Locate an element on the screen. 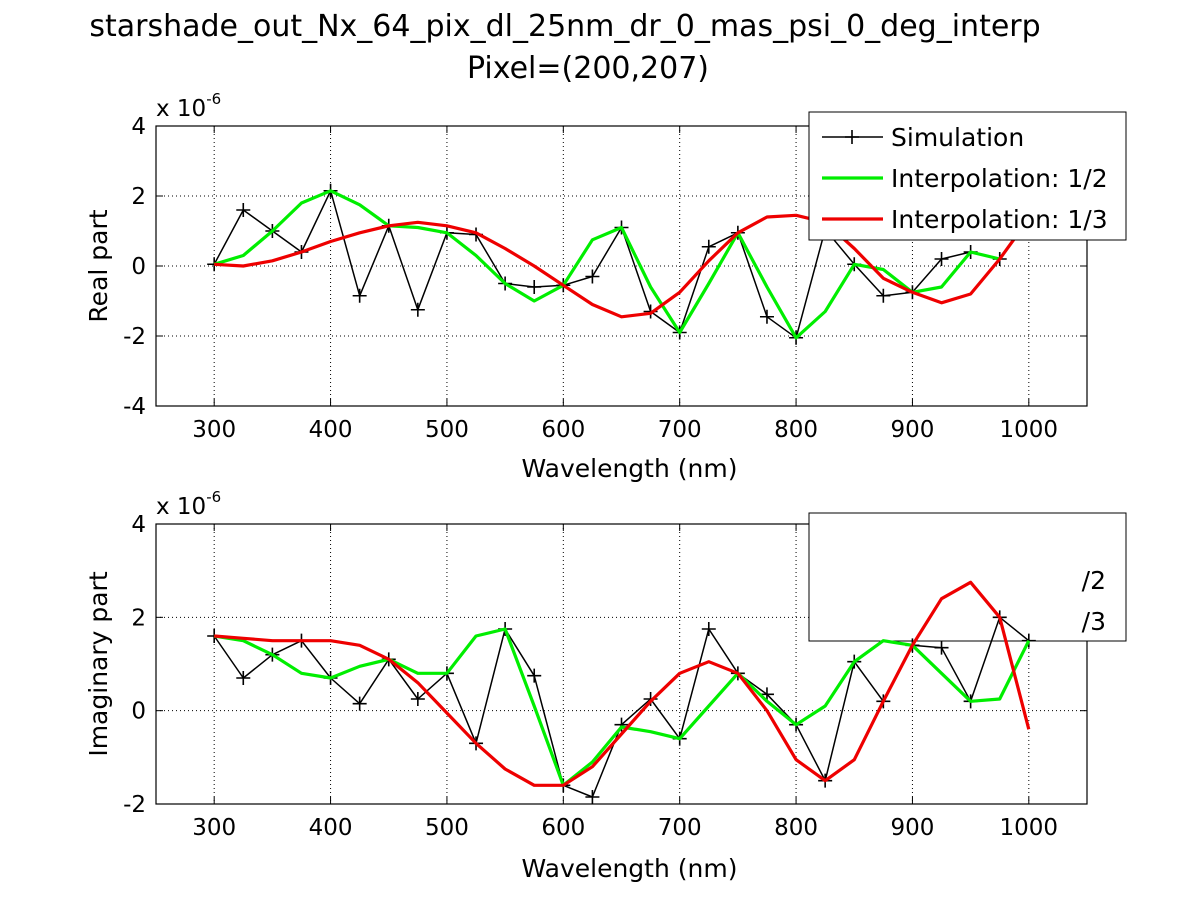 This screenshot has width=1201, height=900. legend-label-1: Simulation is located at coordinates (957, 137).